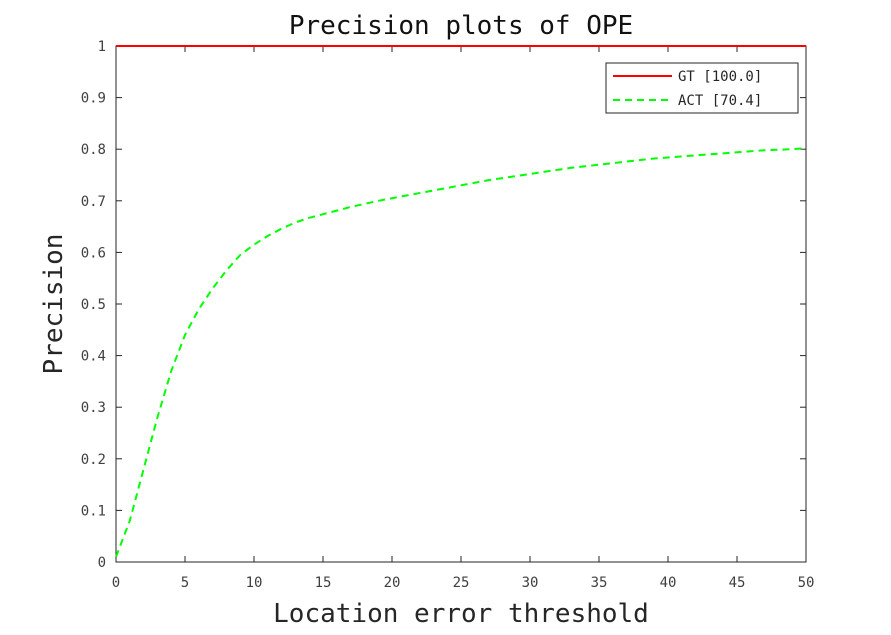 The image size is (891, 635). What do you see at coordinates (461, 614) in the screenshot?
I see `x-axis-title: Location error threshold` at bounding box center [461, 614].